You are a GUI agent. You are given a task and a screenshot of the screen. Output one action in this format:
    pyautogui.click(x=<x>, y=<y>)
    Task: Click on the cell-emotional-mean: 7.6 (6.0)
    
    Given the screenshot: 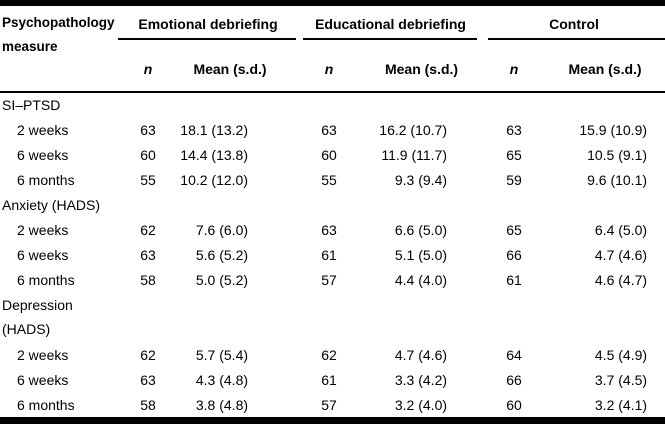 What is the action you would take?
    pyautogui.click(x=222, y=229)
    